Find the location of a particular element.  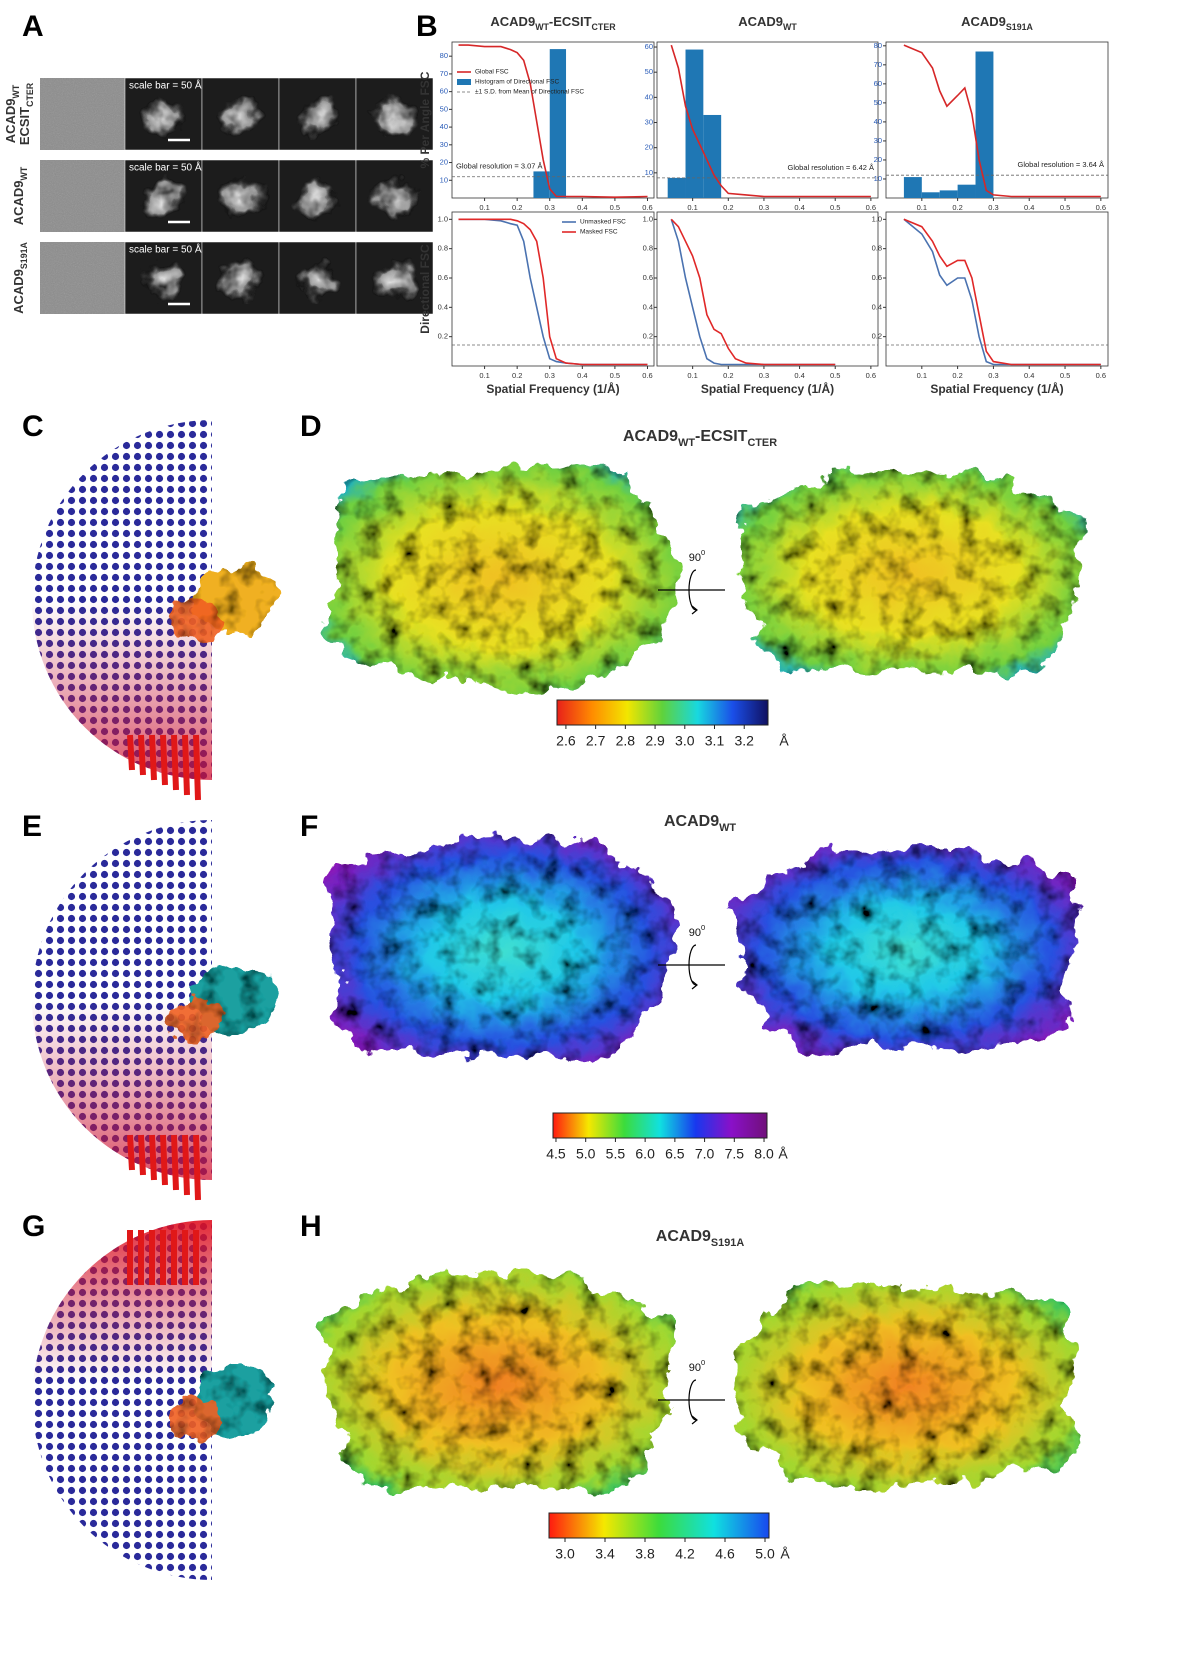

colorbar-tick-label: 2.7 is located at coordinates (596, 741).